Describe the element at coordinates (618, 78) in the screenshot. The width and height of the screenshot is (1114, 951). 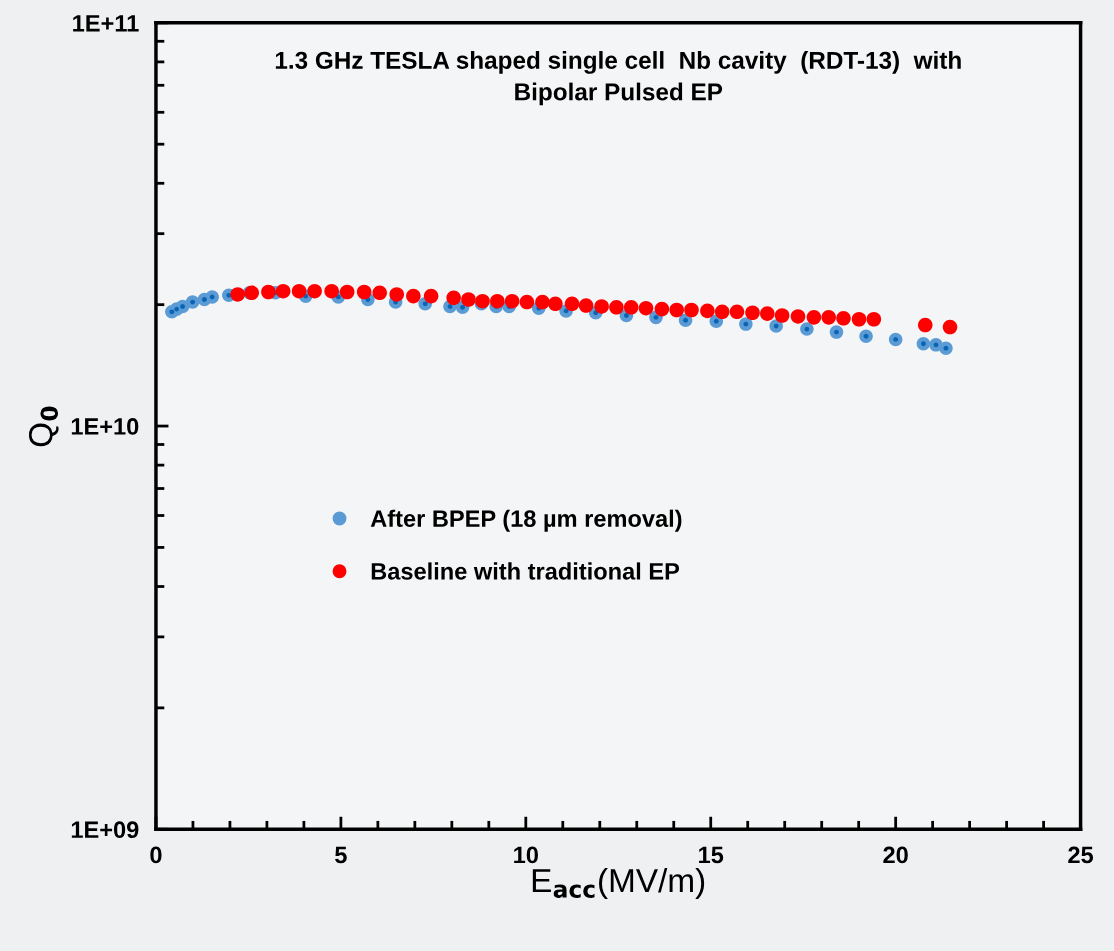
I see `text: 1.3 GHz TESLA shaped single cell Nb cavity (RDT-13) with Bipolar Pulsed EP` at that location.